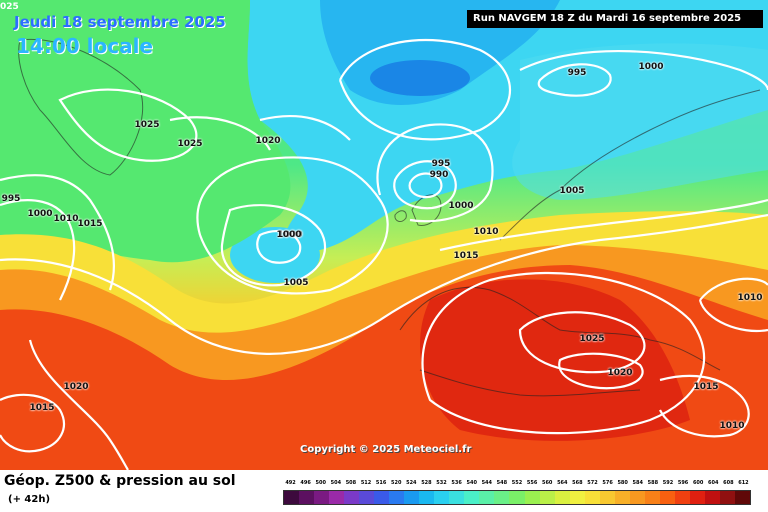 Image resolution: width=768 pixels, height=512 pixels. What do you see at coordinates (683, 483) in the screenshot?
I see `legend-tick-label: 596` at bounding box center [683, 483].